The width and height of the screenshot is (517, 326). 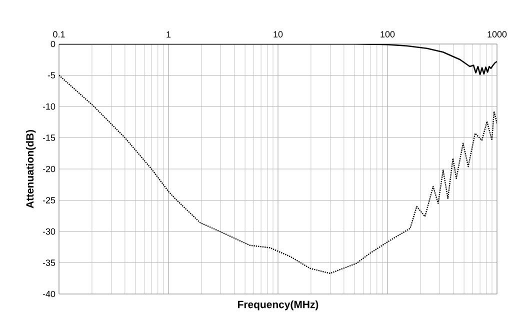 What do you see at coordinates (49, 200) in the screenshot?
I see `y-tick-label: -25` at bounding box center [49, 200].